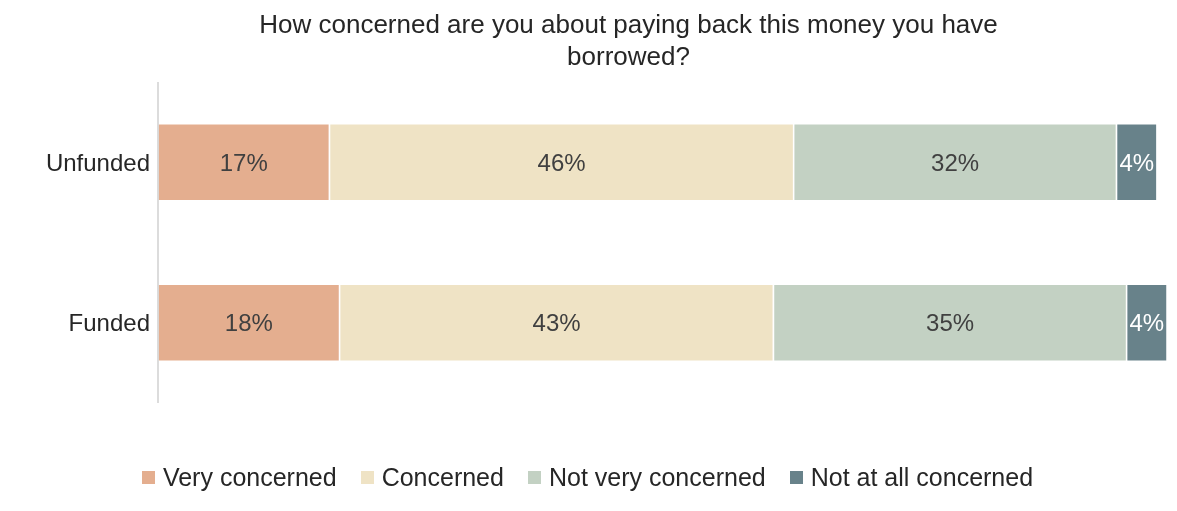  I want to click on data-label: 32%, so click(955, 162).